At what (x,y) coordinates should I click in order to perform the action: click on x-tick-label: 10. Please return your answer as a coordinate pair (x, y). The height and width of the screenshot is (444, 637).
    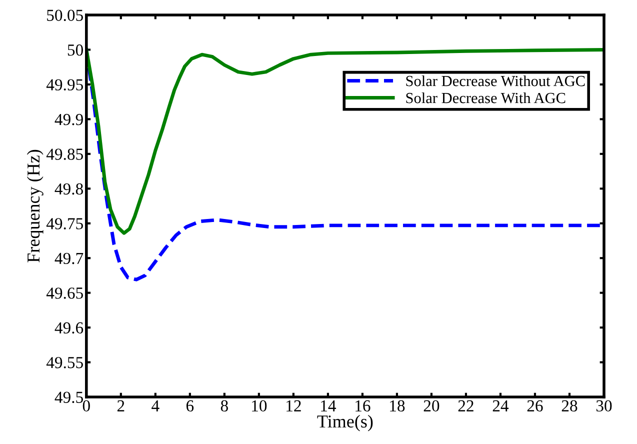
    Looking at the image, I should click on (259, 406).